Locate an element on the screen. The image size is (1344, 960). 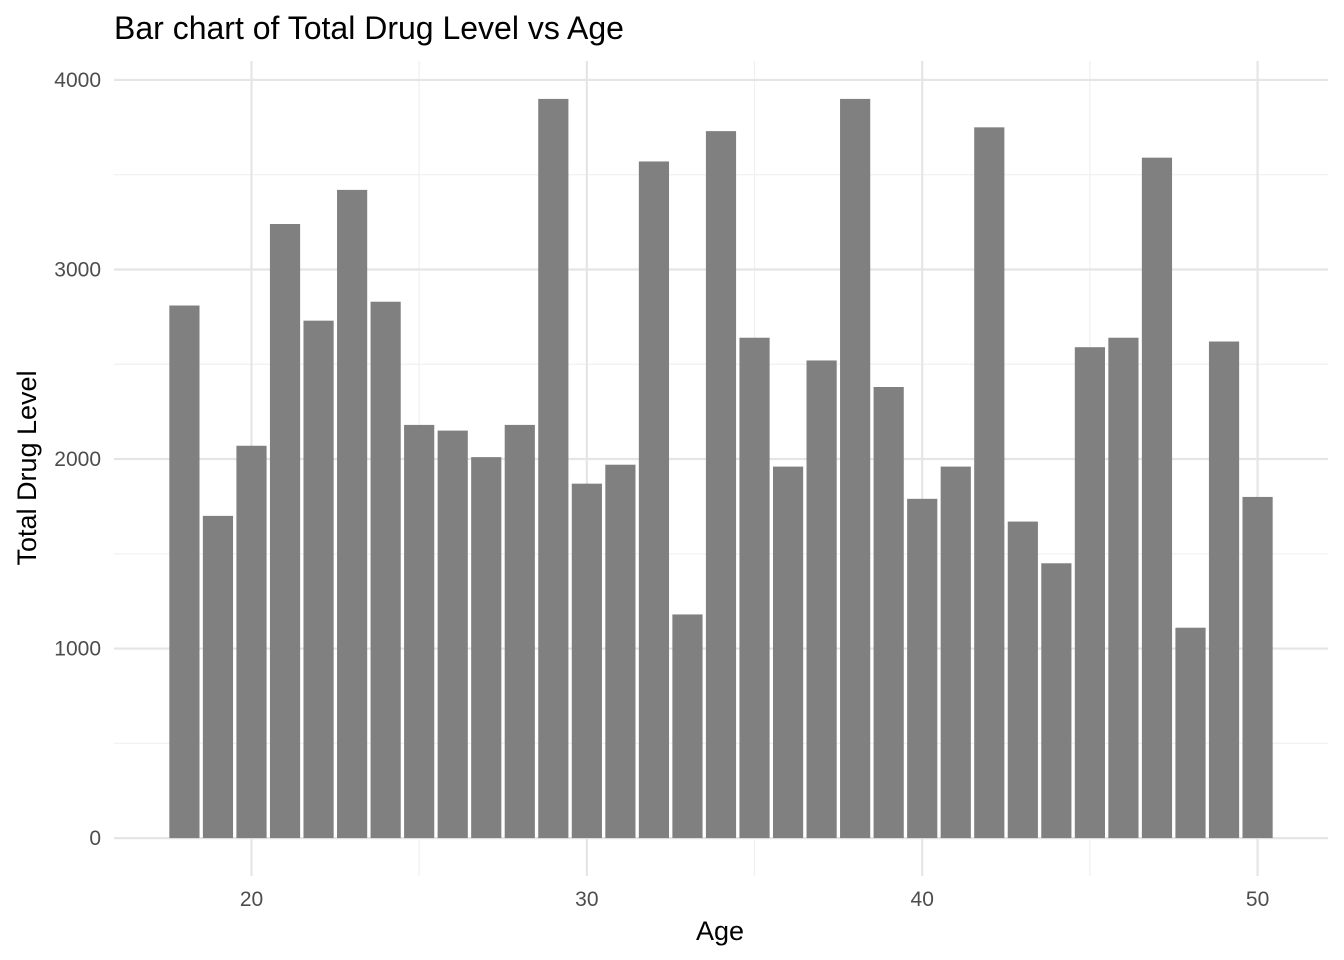
x-axis-title: Age is located at coordinates (720, 931).